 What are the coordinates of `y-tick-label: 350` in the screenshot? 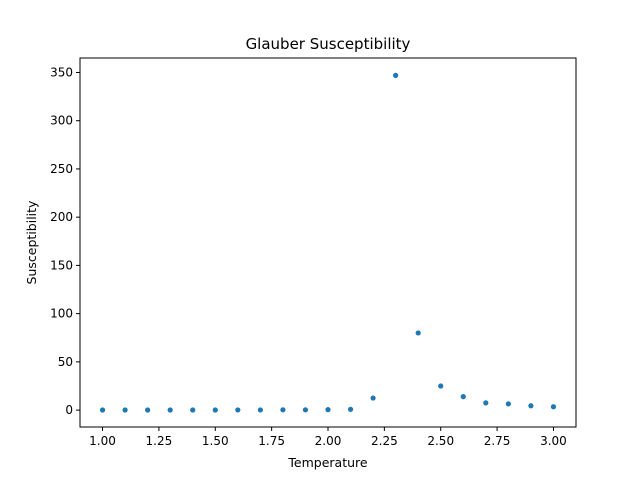 It's located at (61, 72).